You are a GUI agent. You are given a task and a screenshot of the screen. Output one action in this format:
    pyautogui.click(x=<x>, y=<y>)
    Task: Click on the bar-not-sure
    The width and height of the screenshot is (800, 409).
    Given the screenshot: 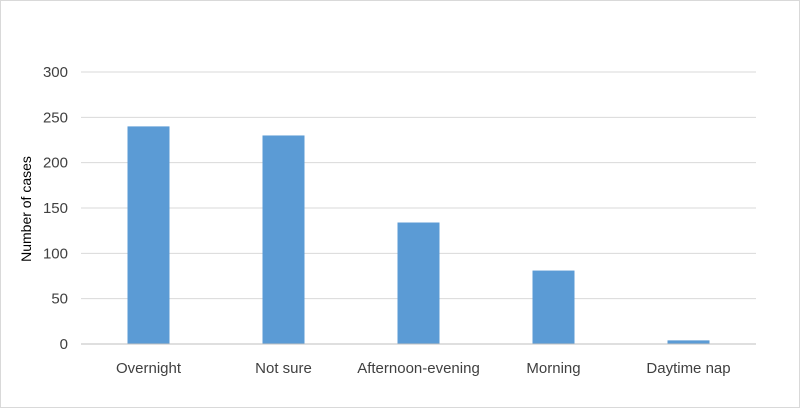 What is the action you would take?
    pyautogui.click(x=283, y=239)
    